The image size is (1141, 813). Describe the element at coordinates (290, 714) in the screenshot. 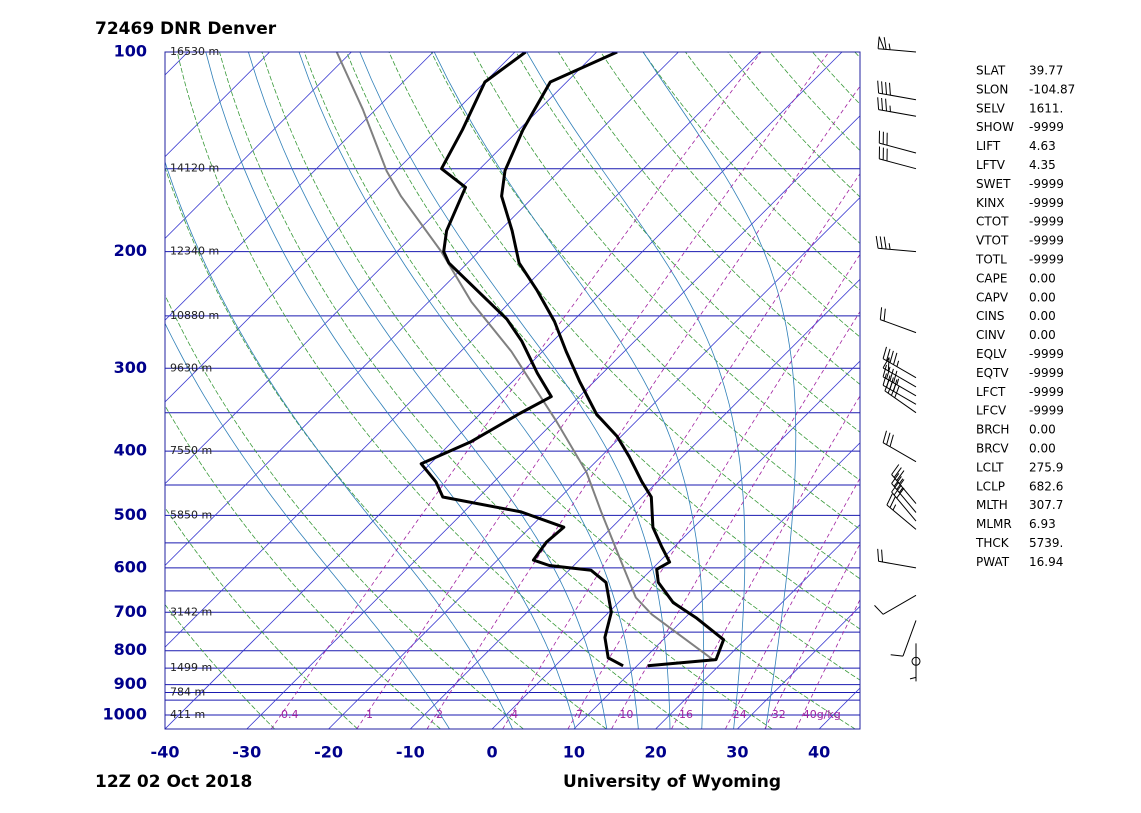

I see `mixing-ratio-label: 0.4` at that location.